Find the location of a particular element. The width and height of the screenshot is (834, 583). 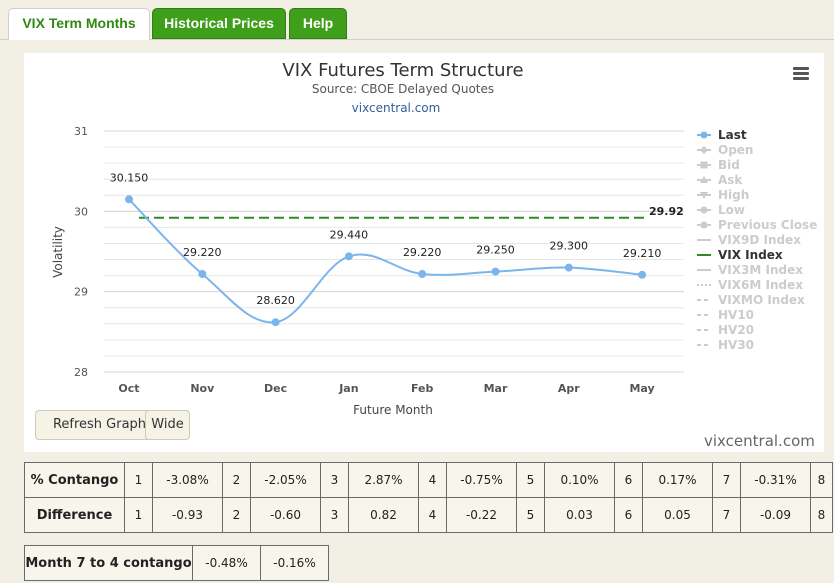

legend-label: VIX9D Index is located at coordinates (759, 240).